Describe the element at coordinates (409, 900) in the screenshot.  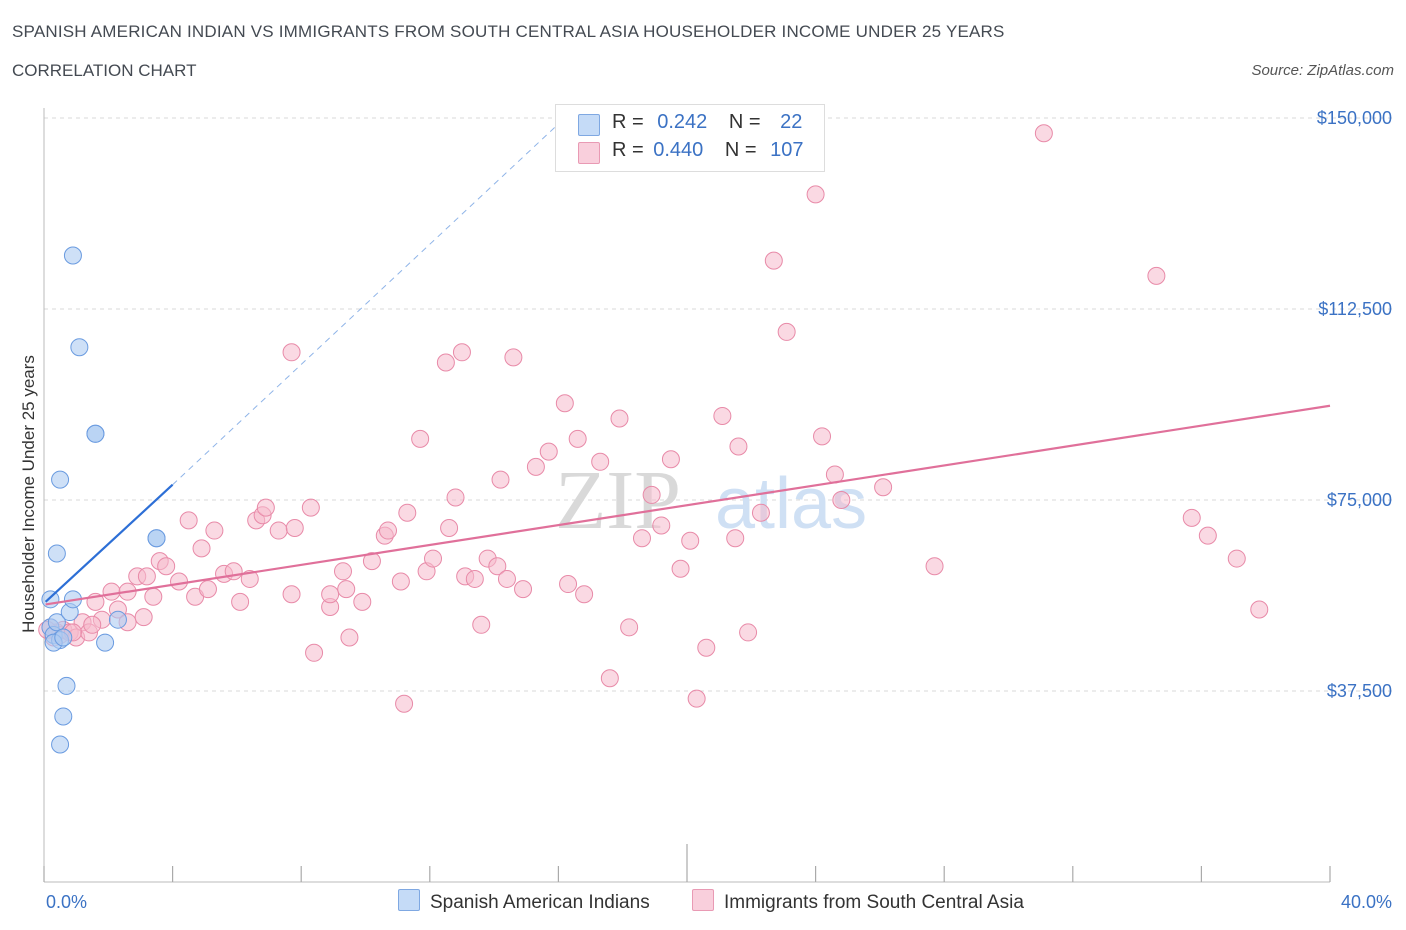
I see `bottom-legend-swatch-blue` at that location.